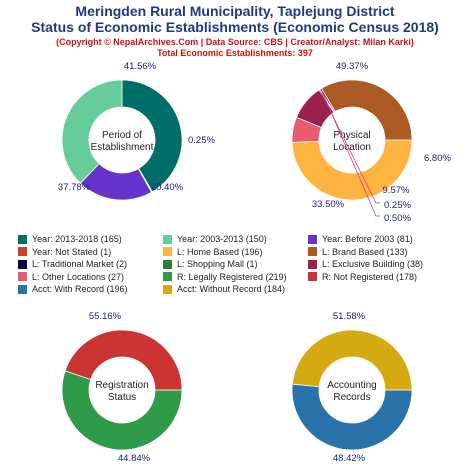 This screenshot has width=470, height=470. Describe the element at coordinates (351, 385) in the screenshot. I see `center-label: Accounting` at that location.